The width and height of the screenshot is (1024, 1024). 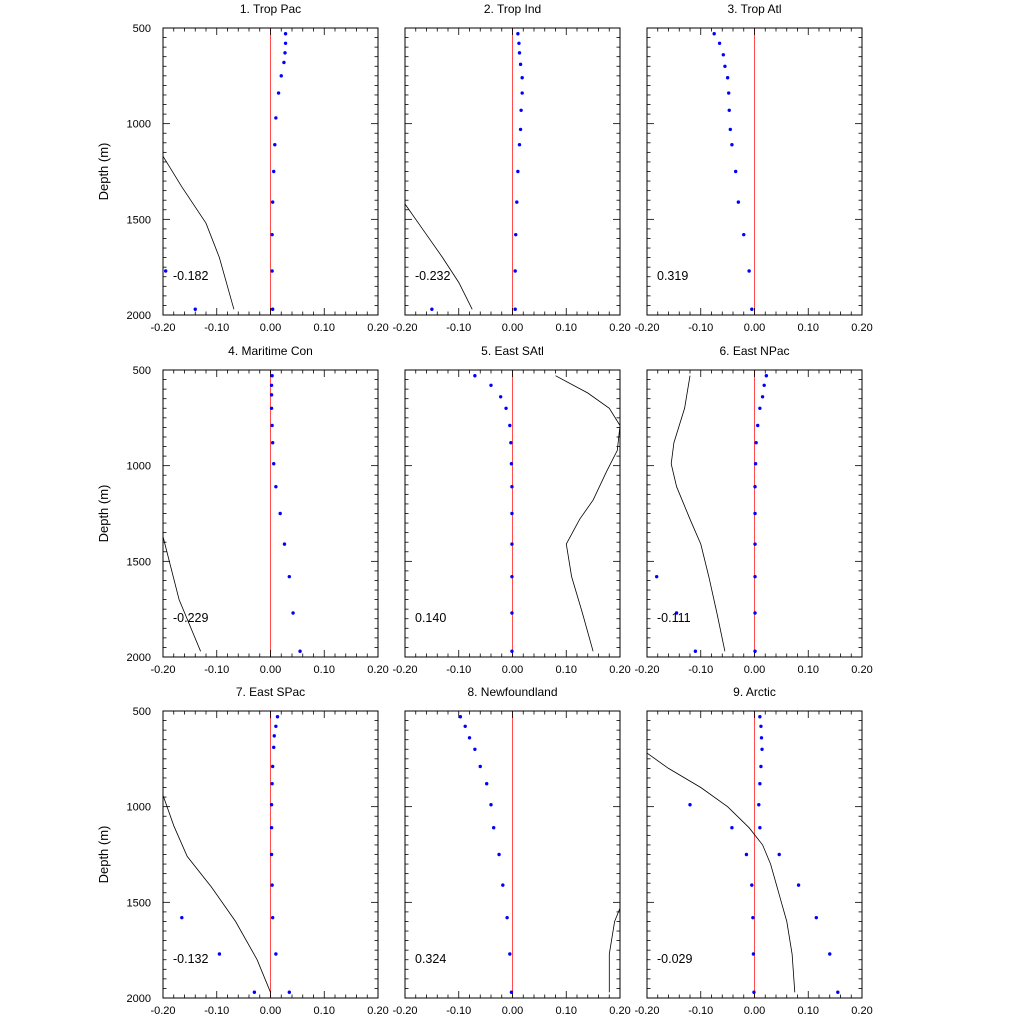 What do you see at coordinates (754, 351) in the screenshot?
I see `panel-title: 6. East NPac` at bounding box center [754, 351].